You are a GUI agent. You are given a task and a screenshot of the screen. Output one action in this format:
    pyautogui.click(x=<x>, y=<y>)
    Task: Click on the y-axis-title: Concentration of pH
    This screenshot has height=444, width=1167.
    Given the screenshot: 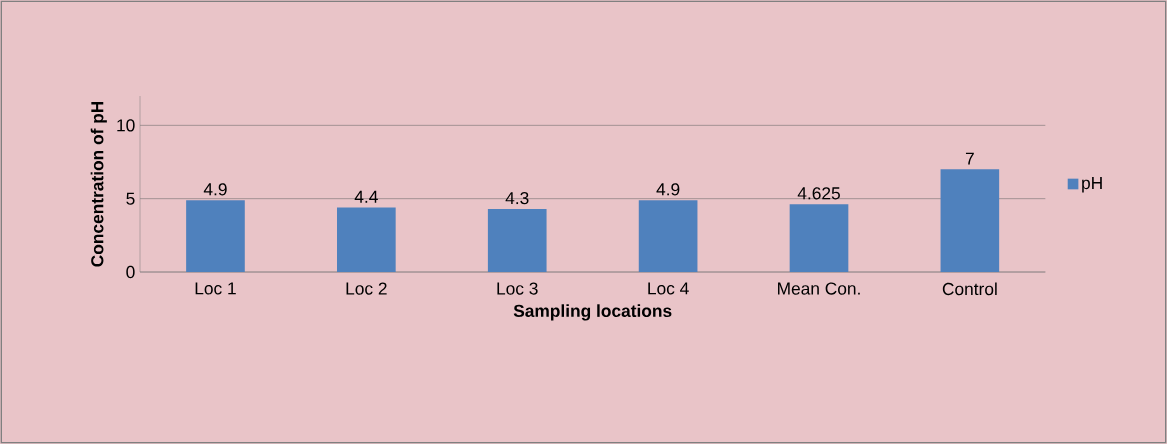 What is the action you would take?
    pyautogui.click(x=98, y=184)
    